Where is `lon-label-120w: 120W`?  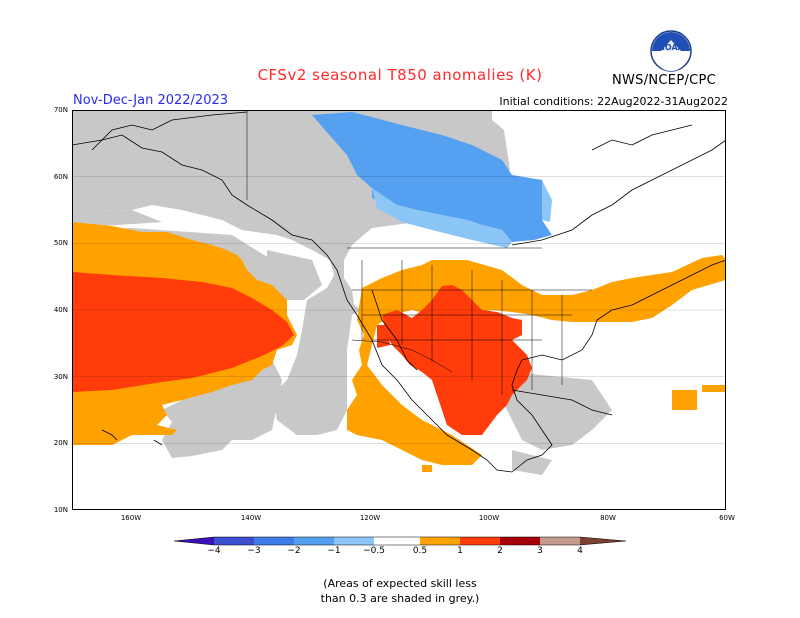 lon-label-120w: 120W is located at coordinates (370, 518).